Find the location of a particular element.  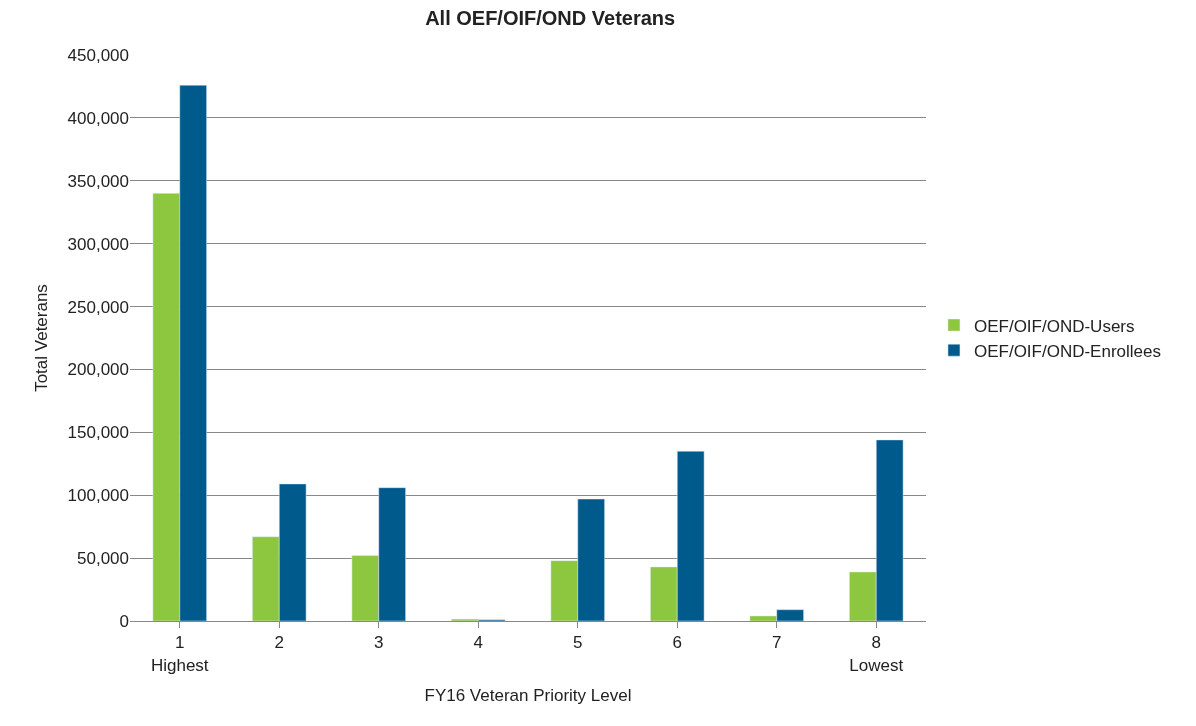

x-tick-label: 3 is located at coordinates (379, 643).